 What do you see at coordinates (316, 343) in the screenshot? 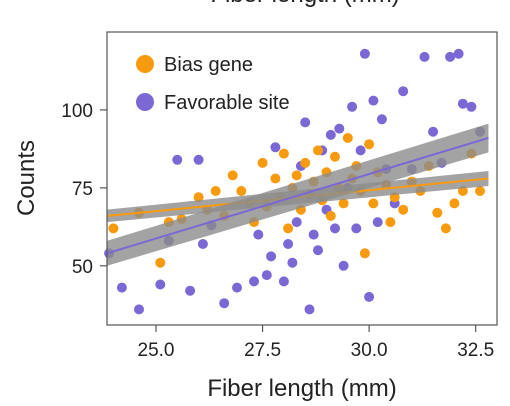
I see `x-axis: 25.0 27.5 30.0 32.5` at bounding box center [316, 343].